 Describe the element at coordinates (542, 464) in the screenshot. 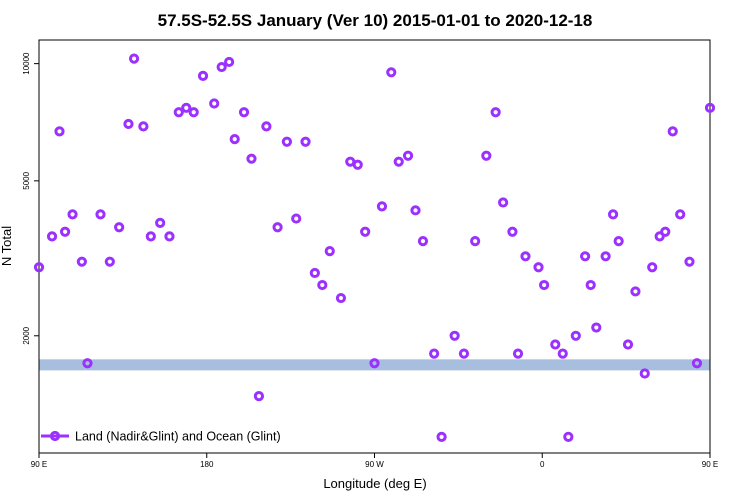

I see `x-tick-label: 0` at that location.